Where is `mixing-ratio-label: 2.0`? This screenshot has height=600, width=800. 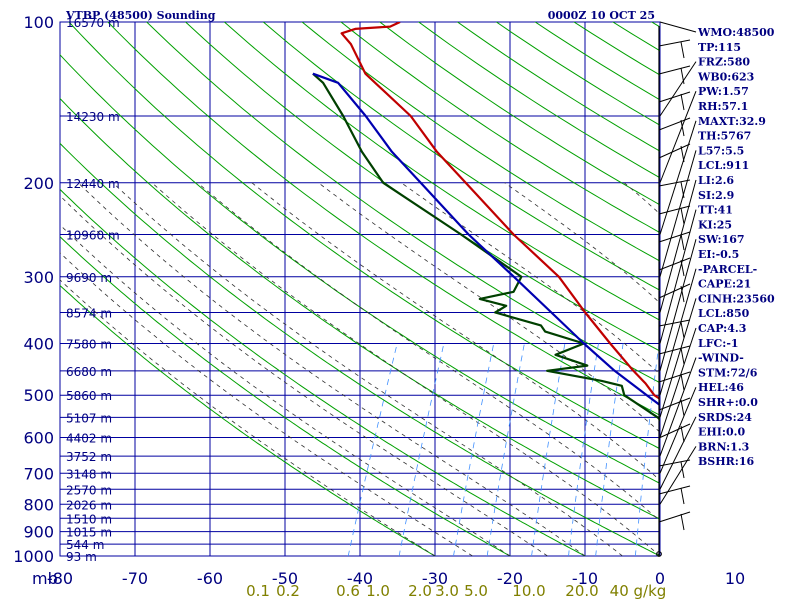
mixing-ratio-label: 2.0 is located at coordinates (420, 591).